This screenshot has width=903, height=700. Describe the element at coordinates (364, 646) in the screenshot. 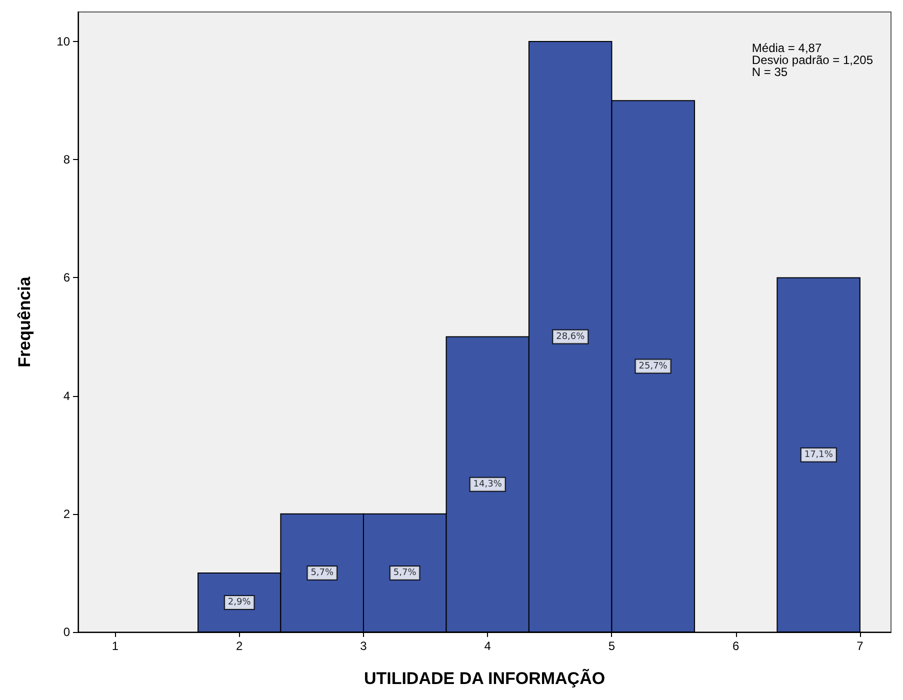

I see `x-tick-label: 3` at that location.